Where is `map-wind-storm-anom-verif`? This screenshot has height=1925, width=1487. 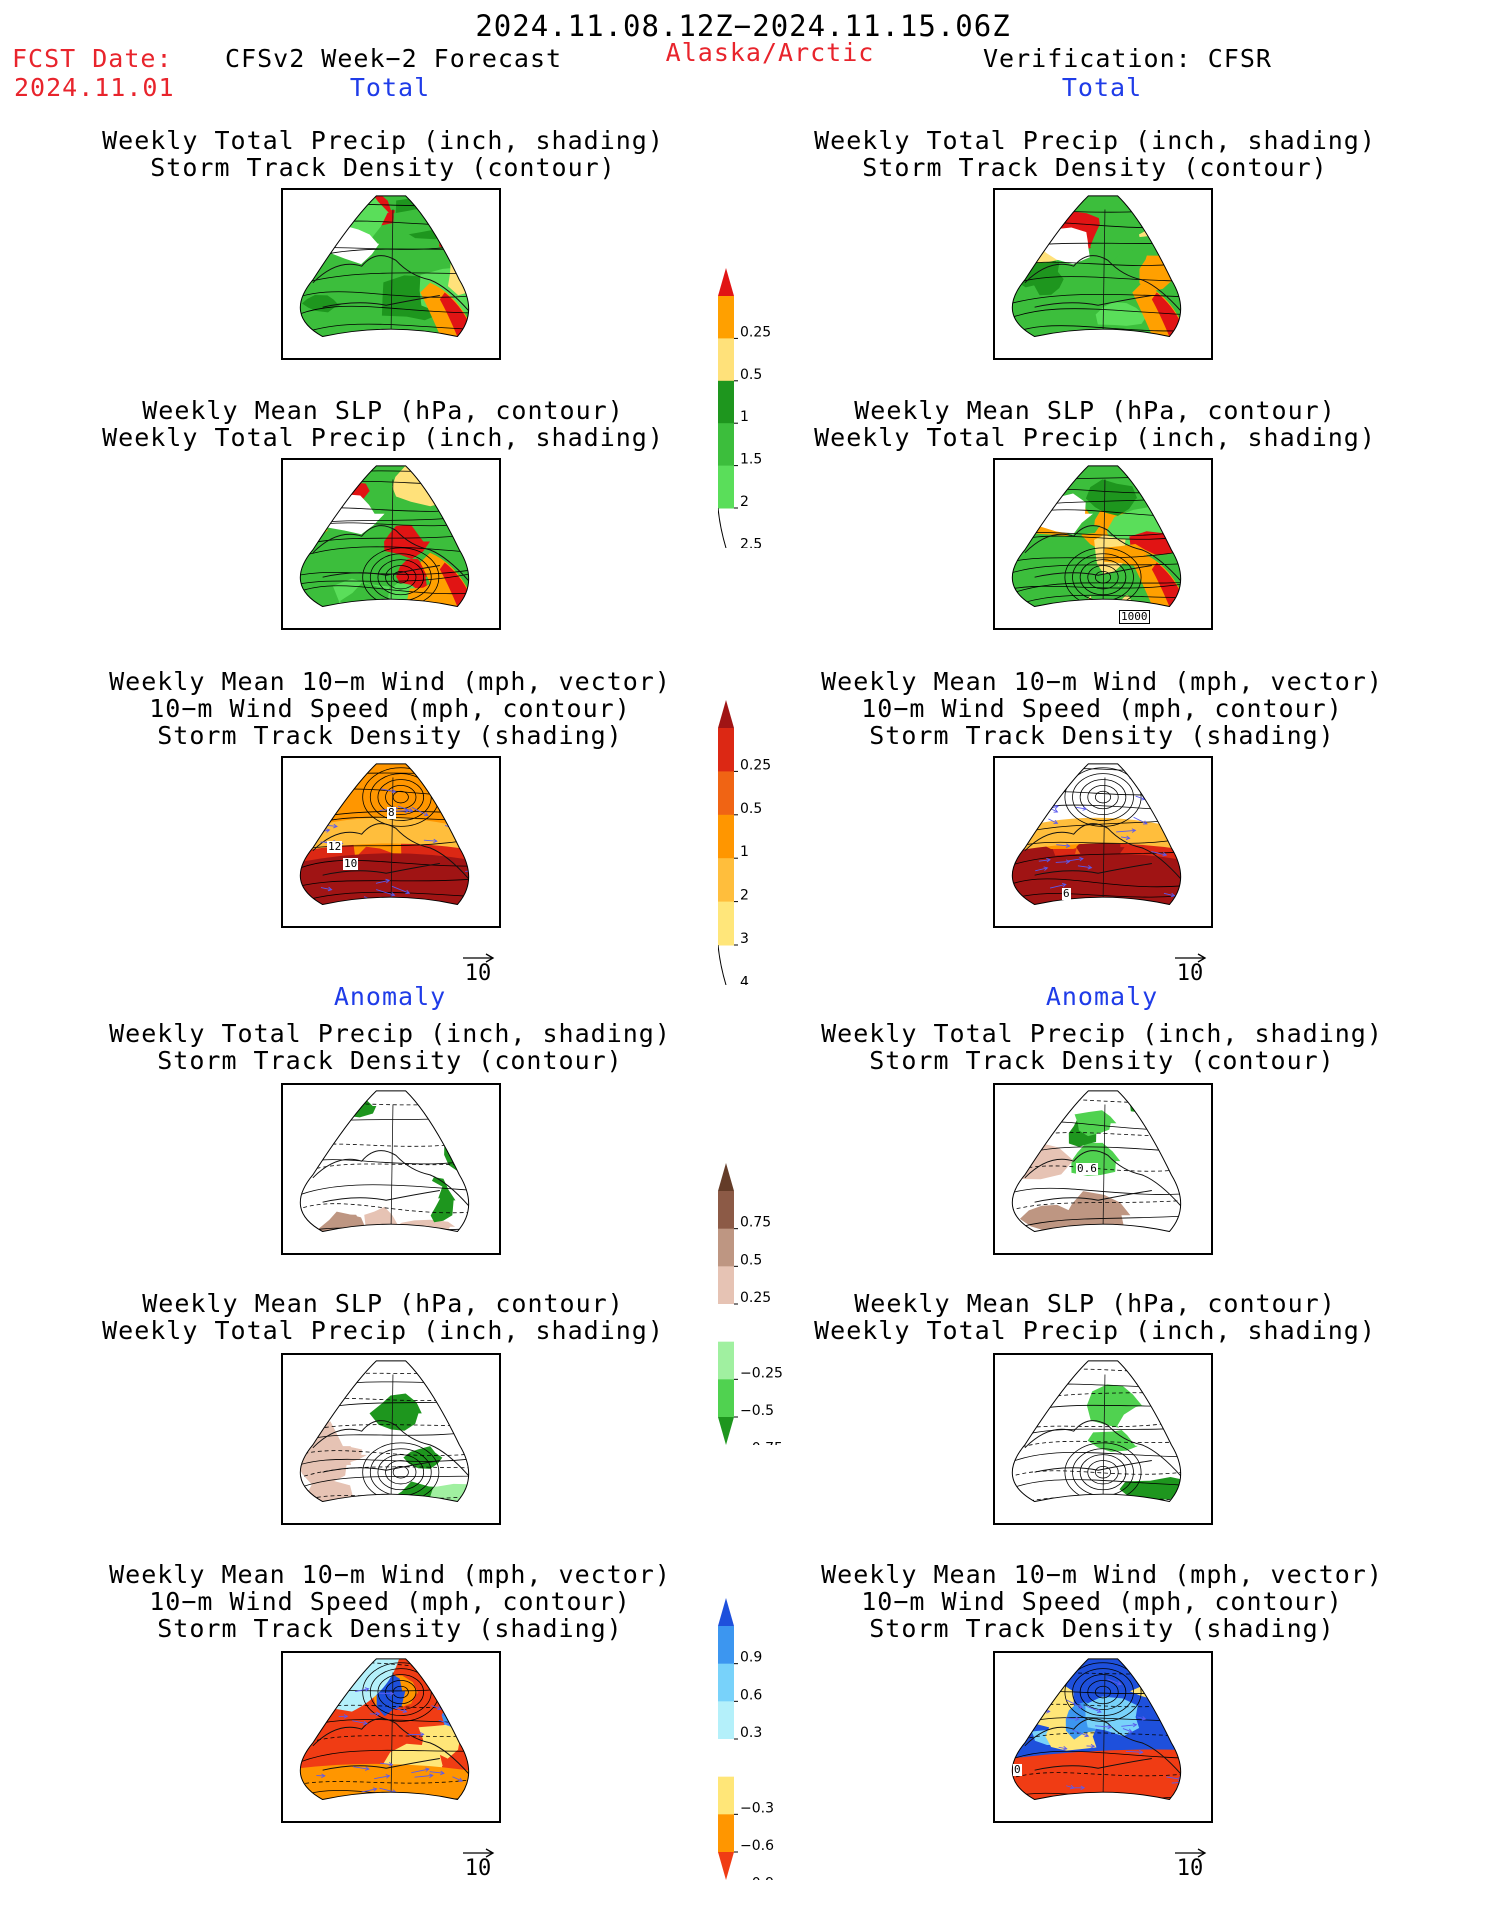
map-wind-storm-anom-verif is located at coordinates (1103, 1737).